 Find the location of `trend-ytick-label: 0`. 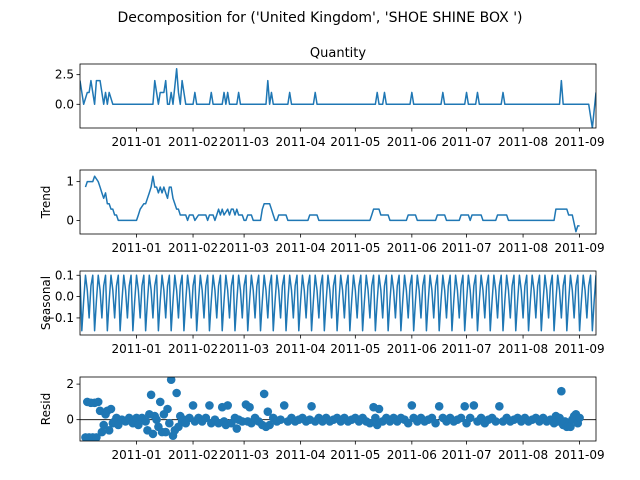

trend-ytick-label: 0 is located at coordinates (70, 220).